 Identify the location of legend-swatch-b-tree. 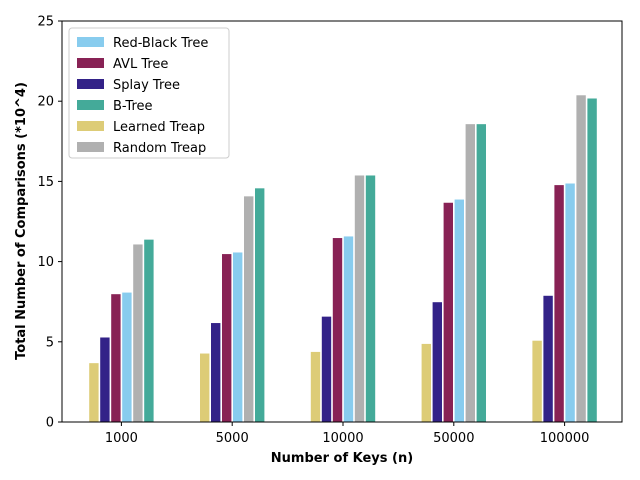
(90, 105).